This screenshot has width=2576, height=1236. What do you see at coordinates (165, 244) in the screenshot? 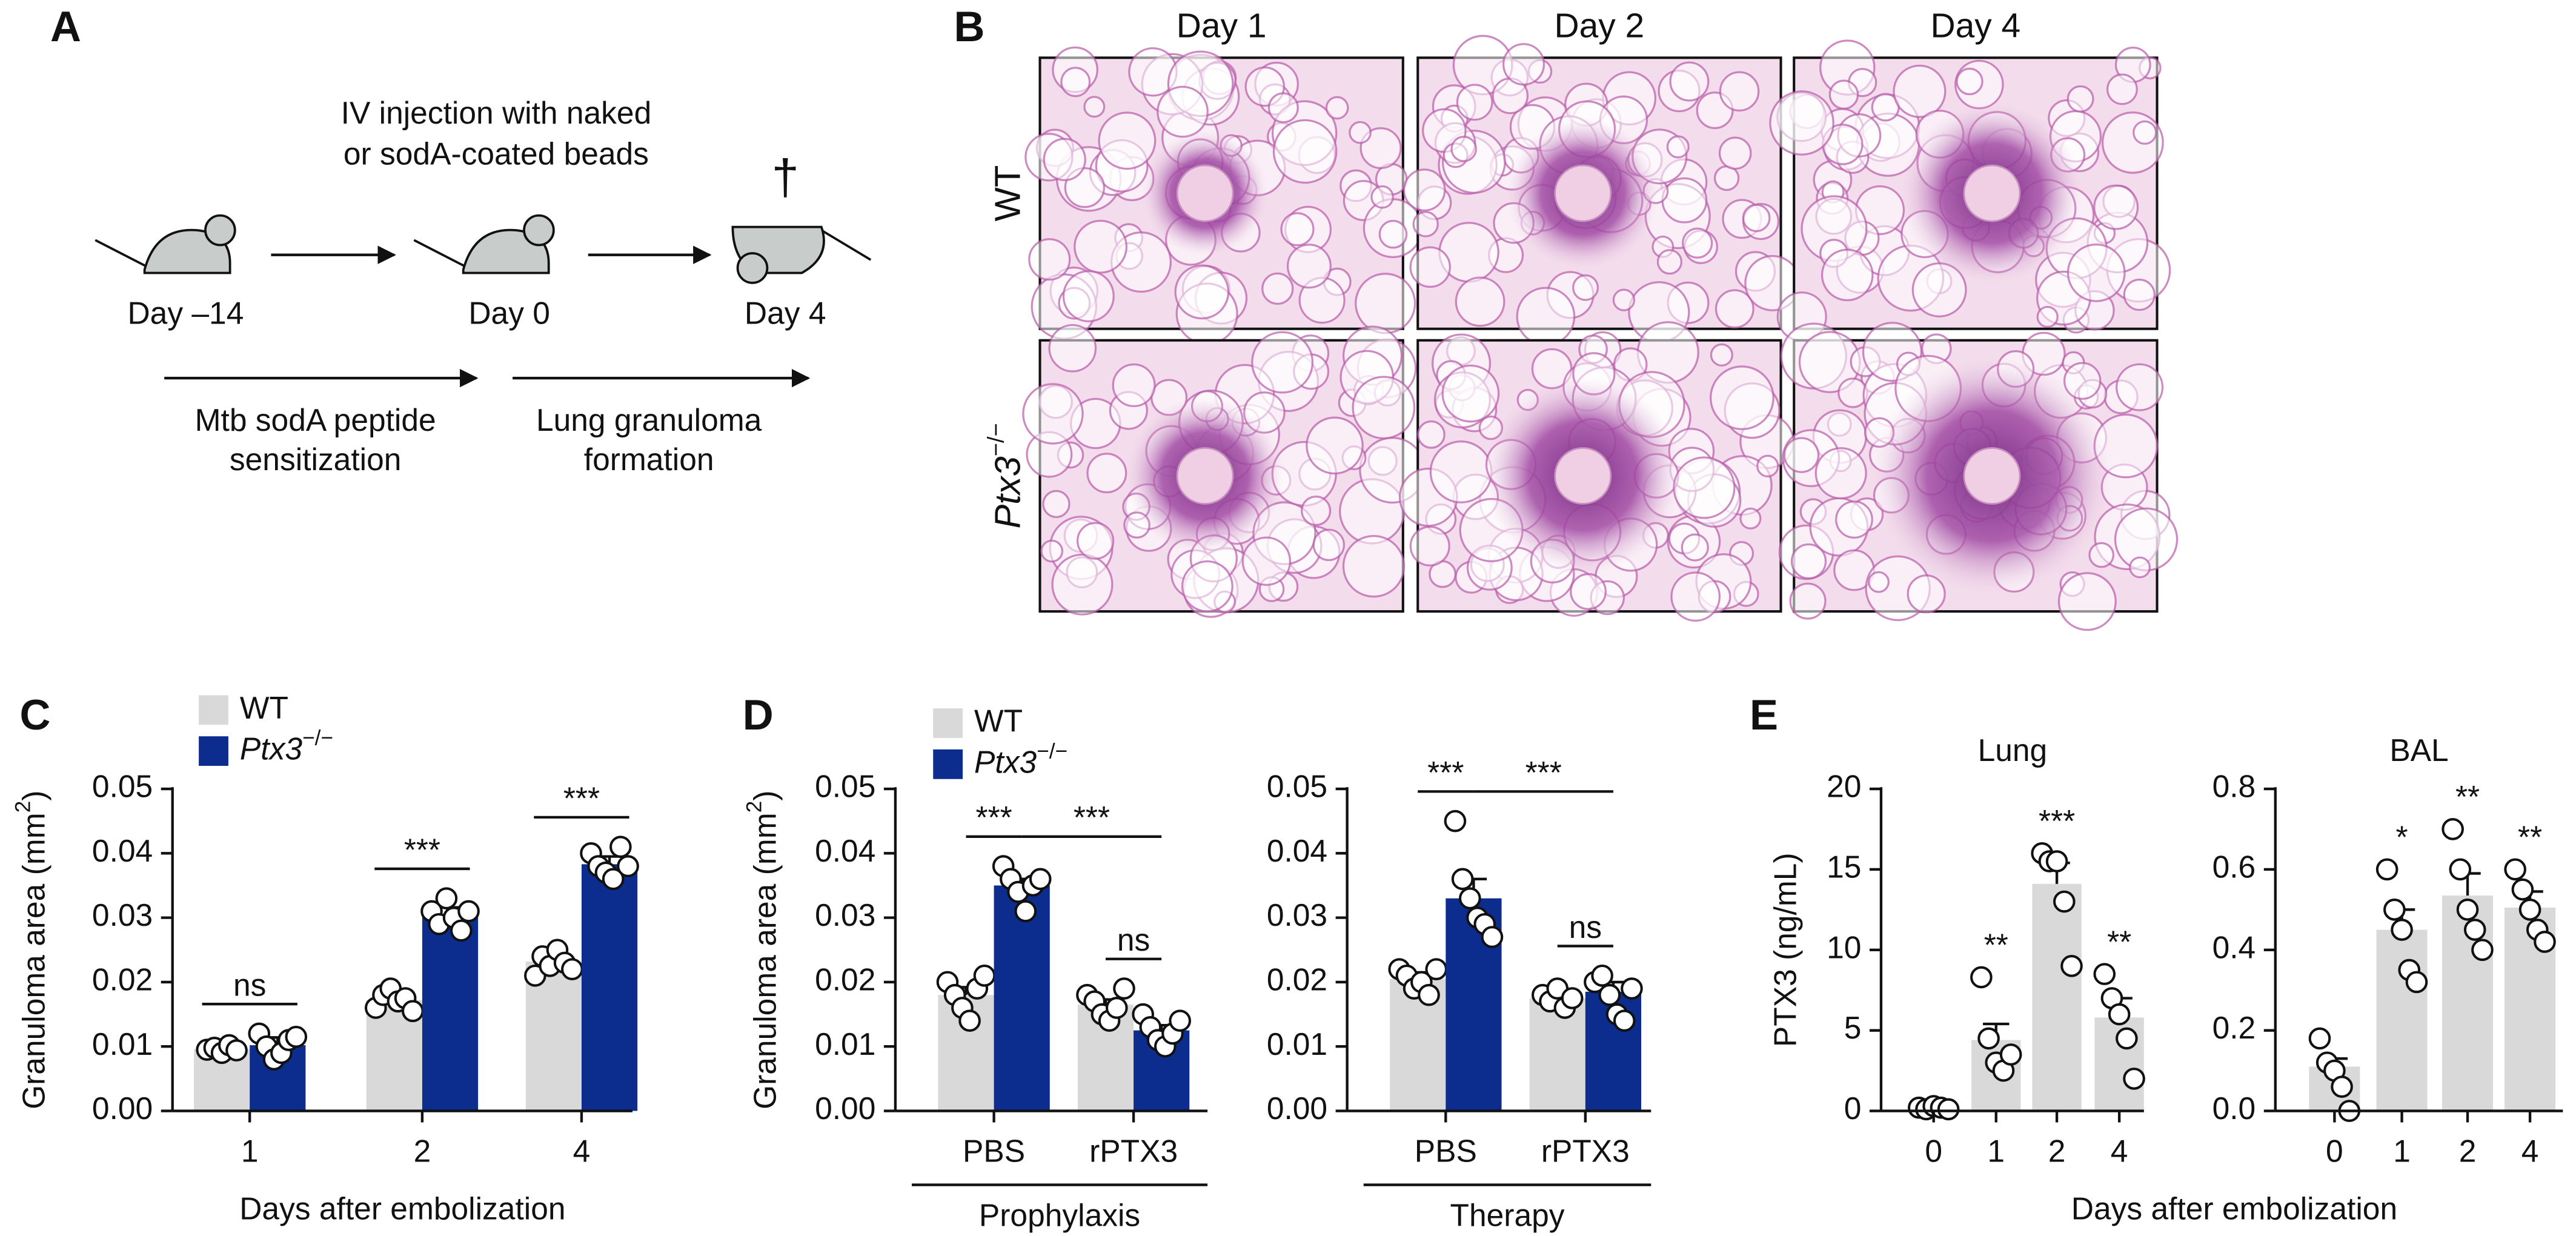
I see `mouse` at bounding box center [165, 244].